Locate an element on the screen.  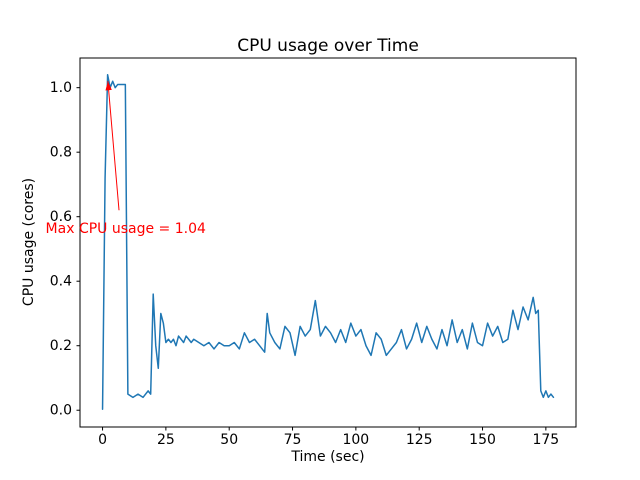
y-tick-label: 1.0 is located at coordinates (61, 88).